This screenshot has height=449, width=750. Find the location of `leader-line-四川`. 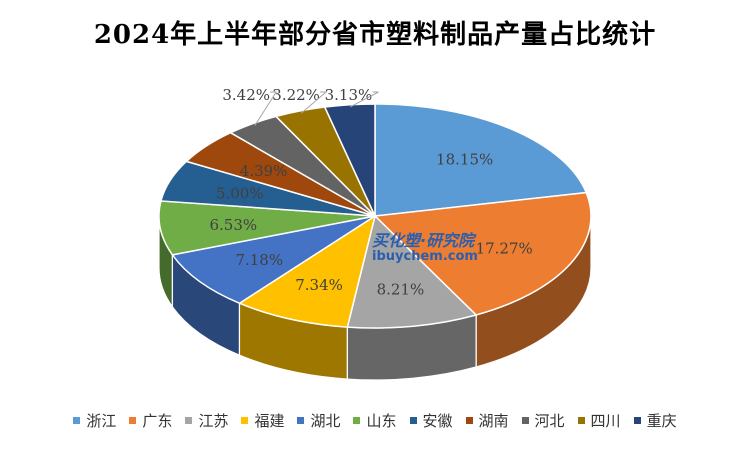

leader-line-四川 is located at coordinates (314, 102).